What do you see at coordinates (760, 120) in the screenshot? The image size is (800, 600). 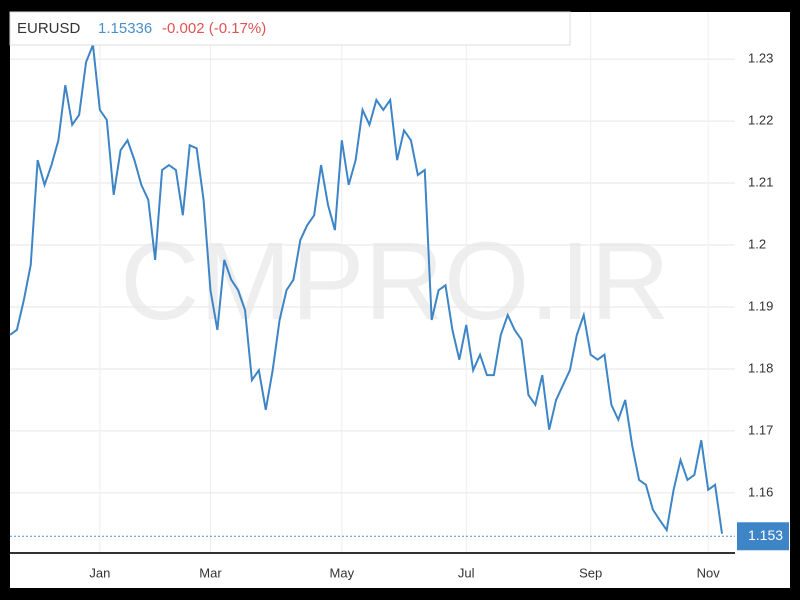 I see `y-tick-label: 1.22` at bounding box center [760, 120].